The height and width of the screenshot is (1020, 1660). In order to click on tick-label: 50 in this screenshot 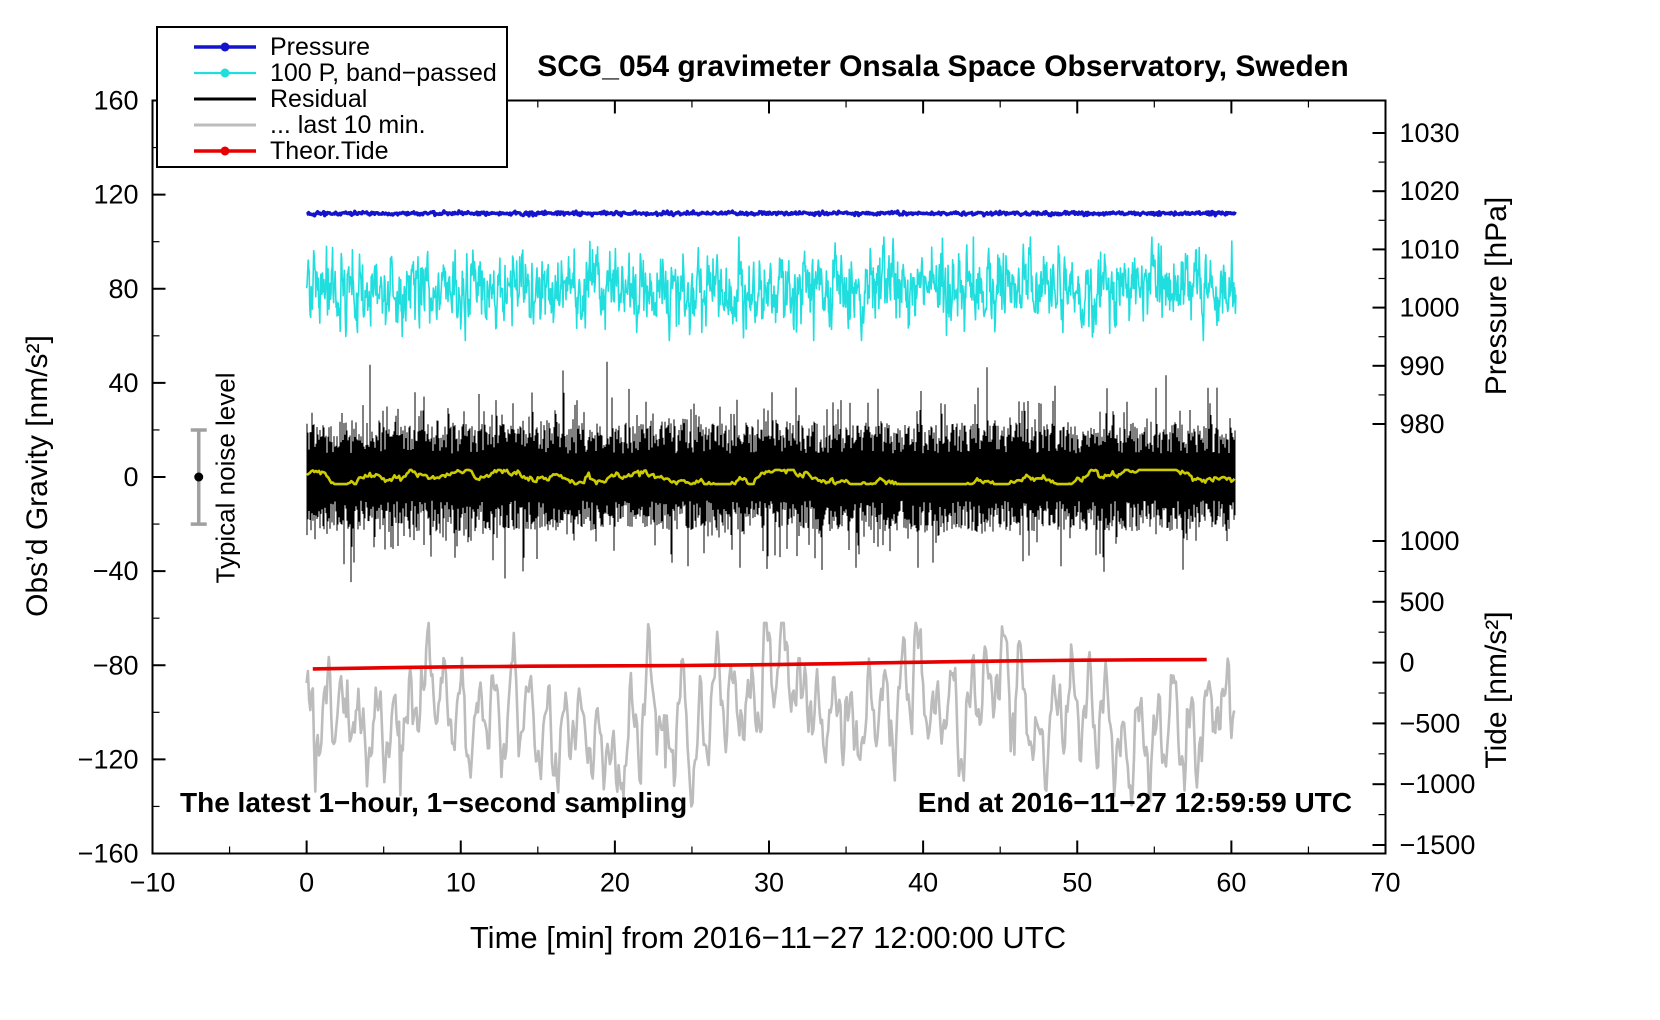, I will do `click(1077, 883)`.